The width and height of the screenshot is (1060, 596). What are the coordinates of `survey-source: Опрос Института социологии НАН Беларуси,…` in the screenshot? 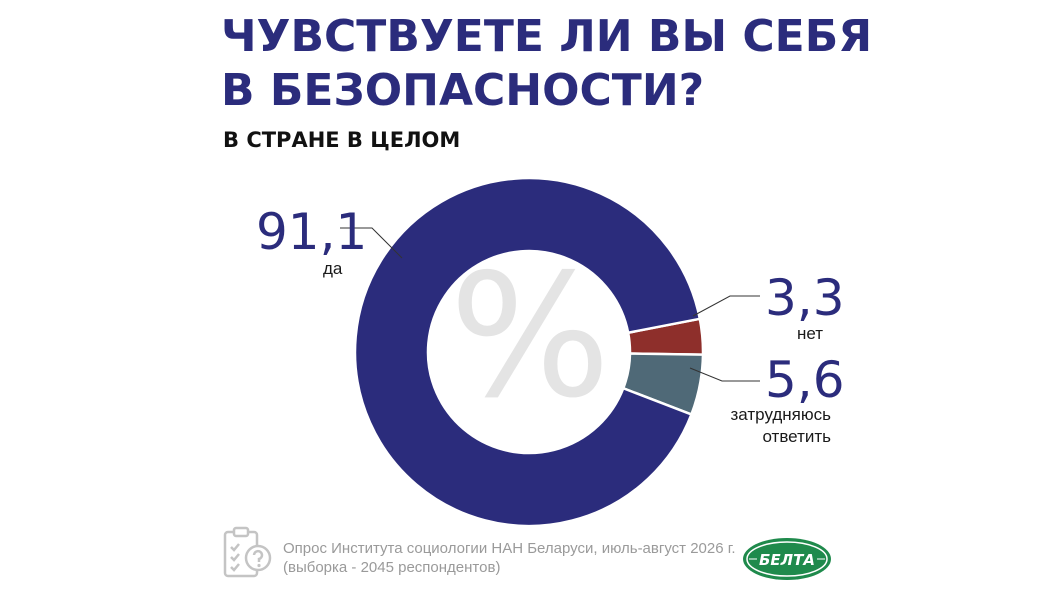 It's located at (509, 558).